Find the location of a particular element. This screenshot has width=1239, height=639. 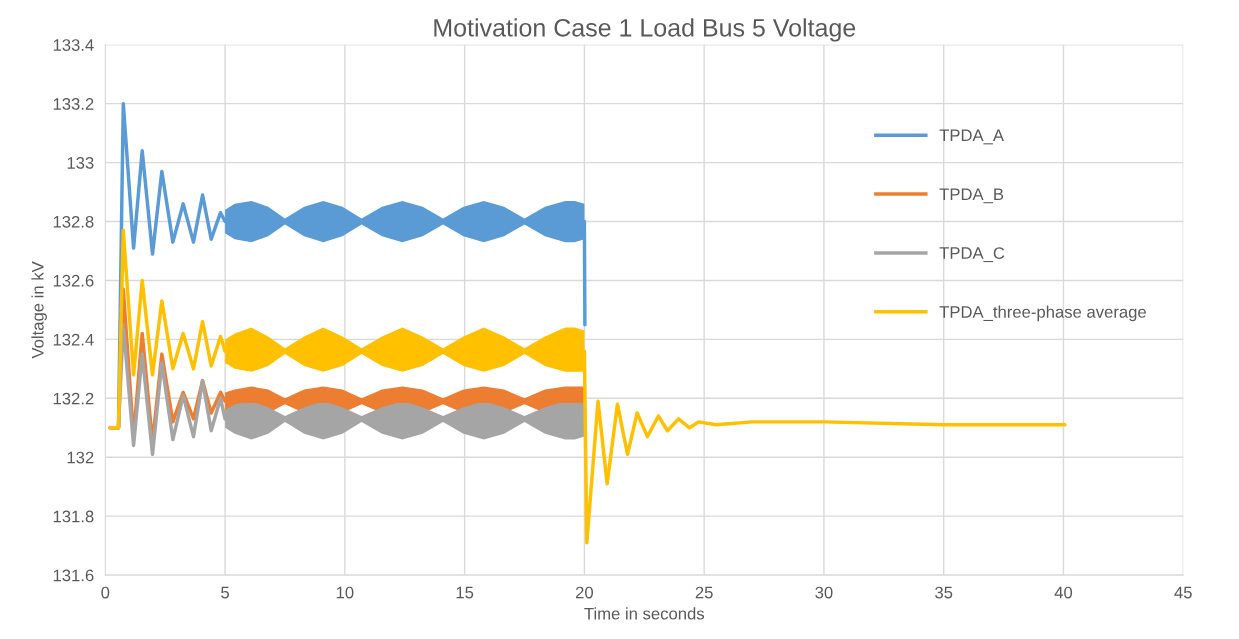

x-axis-title: Time in seconds is located at coordinates (644, 613).